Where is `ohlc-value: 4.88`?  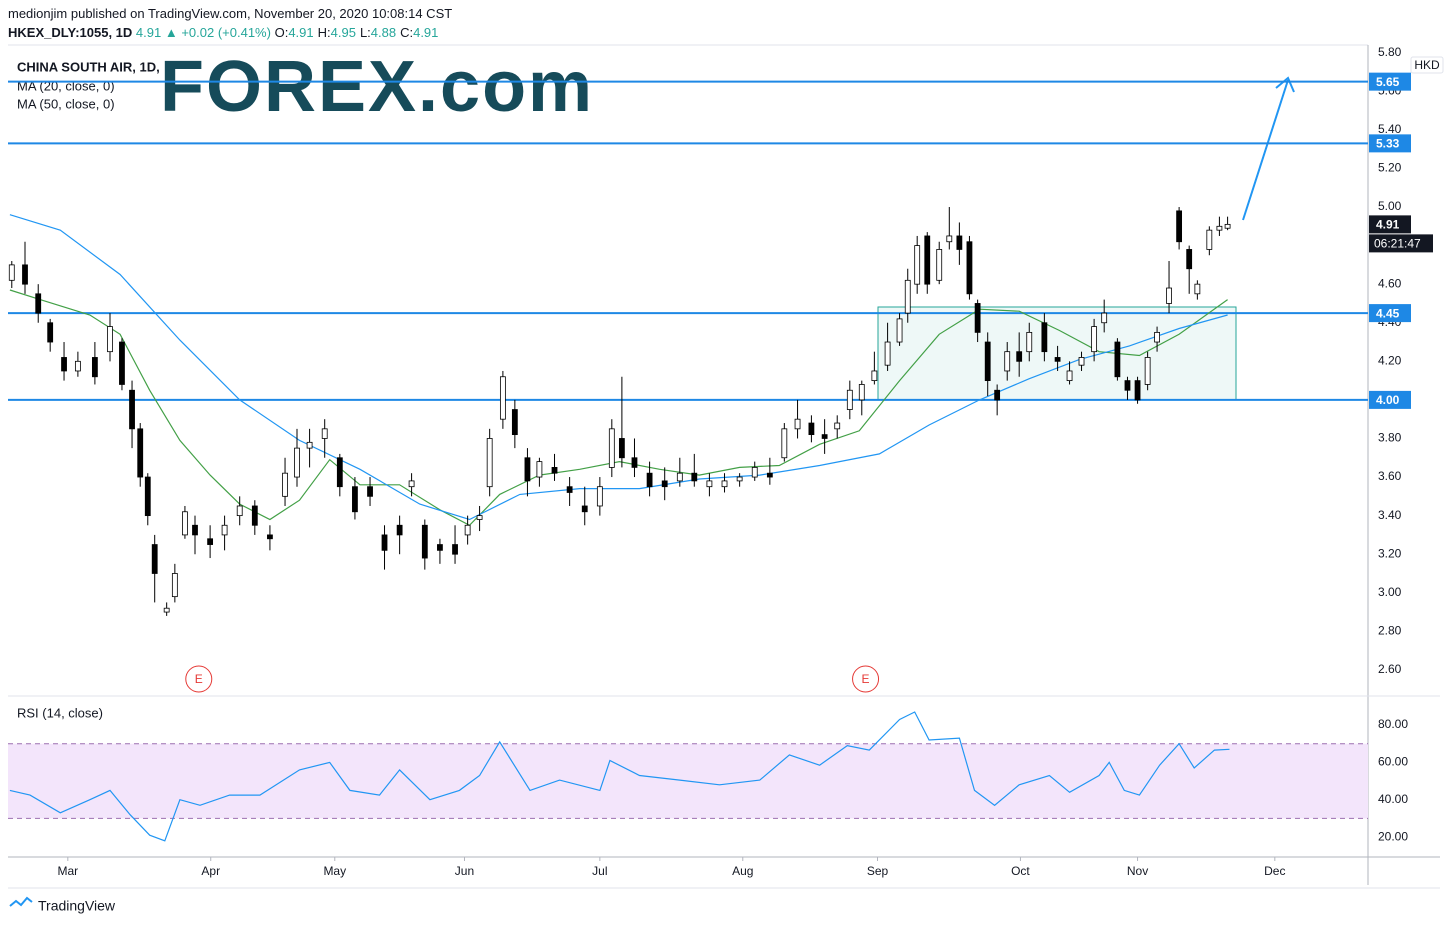
ohlc-value: 4.88 is located at coordinates (383, 32).